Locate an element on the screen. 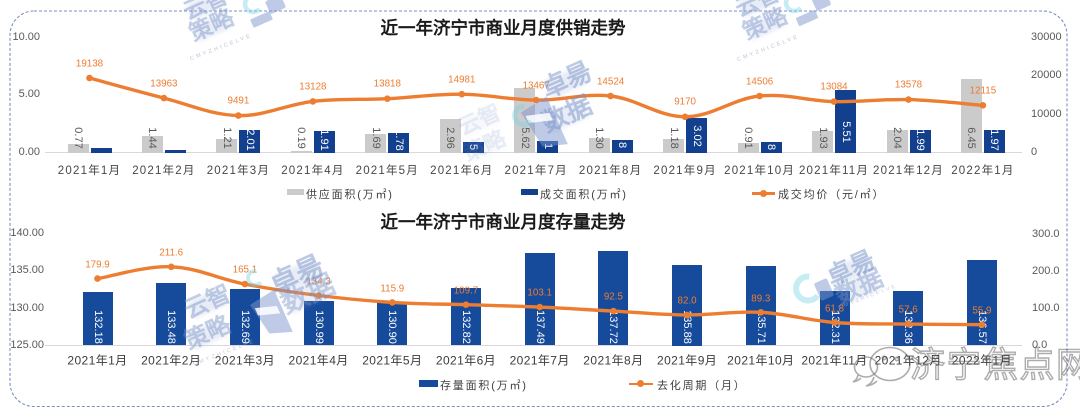  svg-text: 济宁焦点网 is located at coordinates (995, 365).